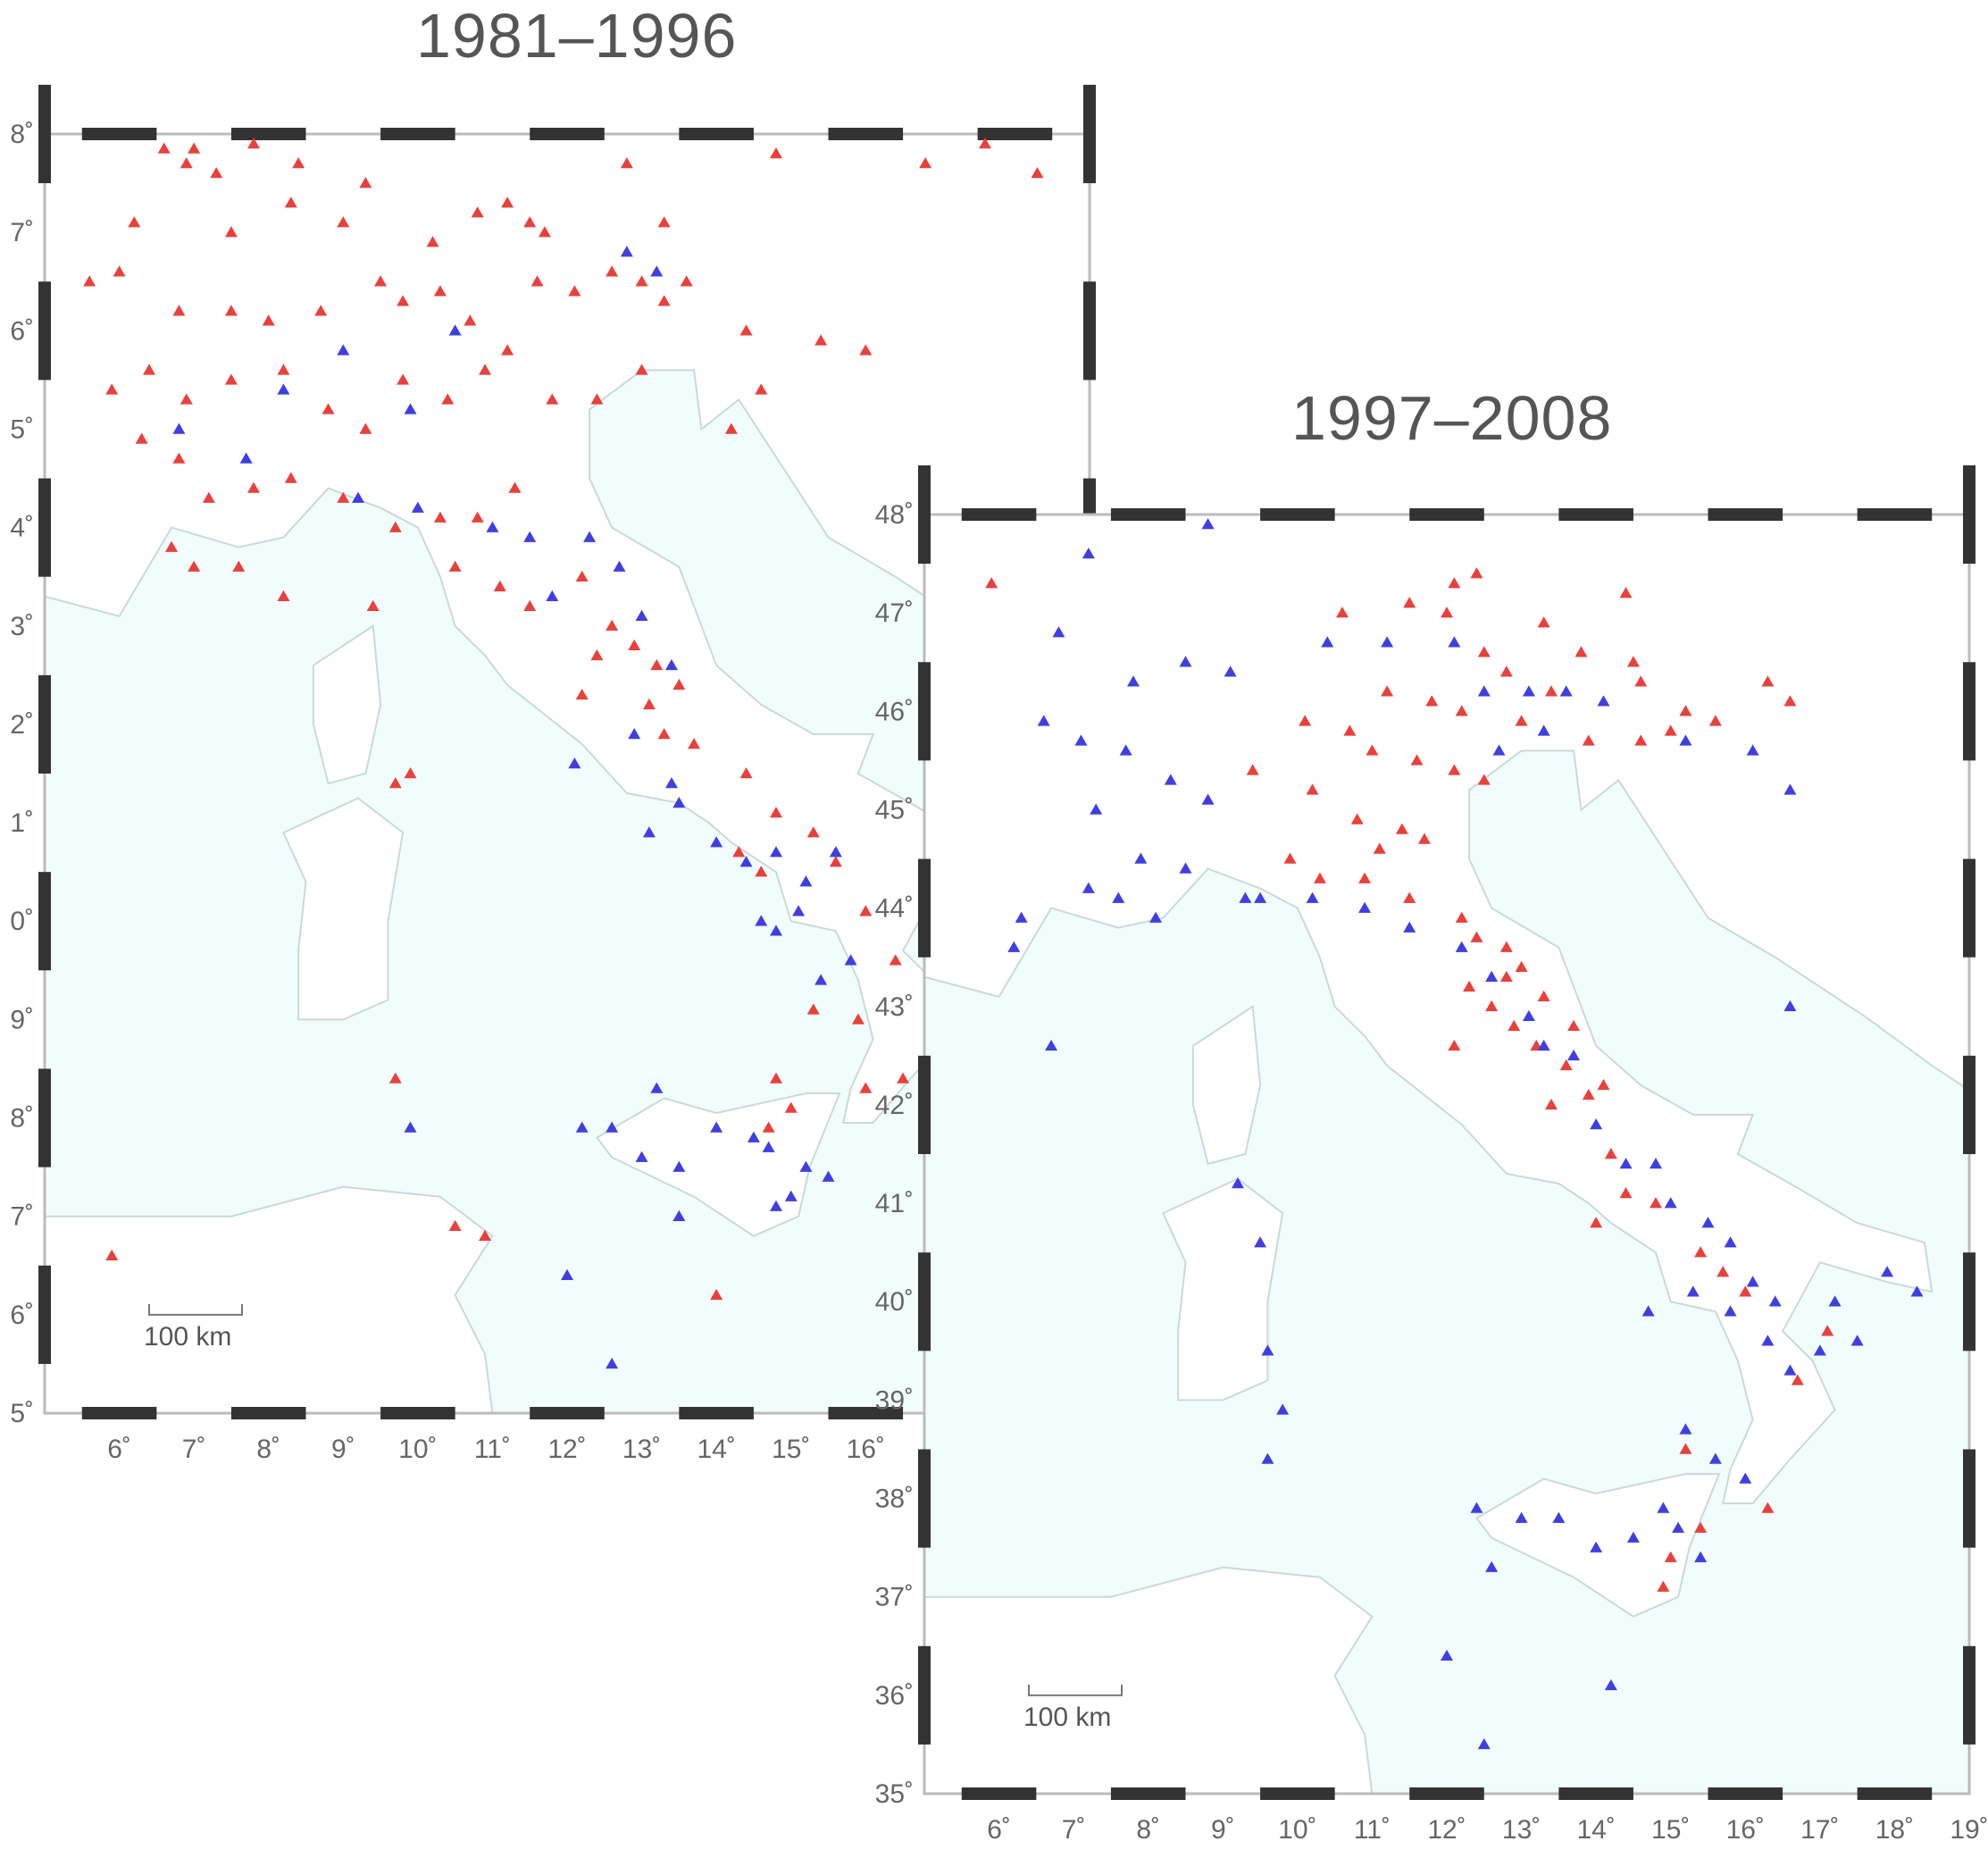 The height and width of the screenshot is (1858, 1988). What do you see at coordinates (895, 1499) in the screenshot?
I see `lat-tick-label: 38˚` at bounding box center [895, 1499].